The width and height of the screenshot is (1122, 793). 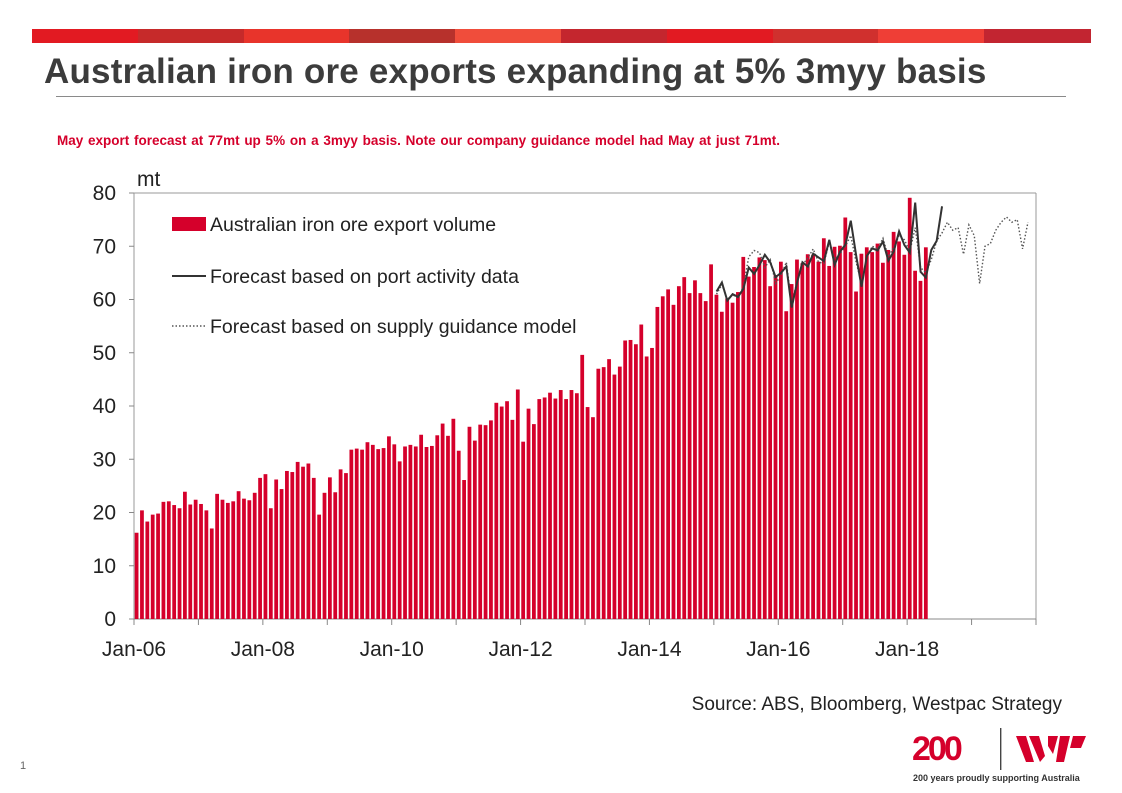 What do you see at coordinates (876, 704) in the screenshot?
I see `source-note: Source: ABS, Bloomberg, Westpac Strategy` at bounding box center [876, 704].